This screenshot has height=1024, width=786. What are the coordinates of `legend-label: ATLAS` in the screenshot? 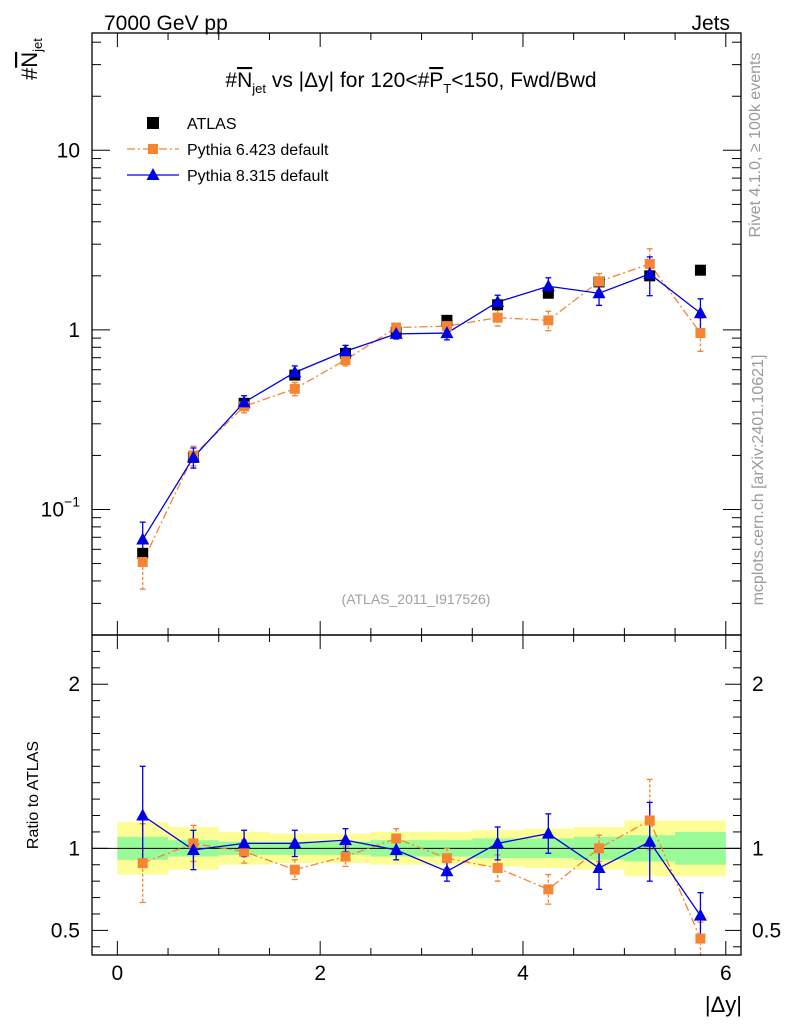 It's located at (212, 124).